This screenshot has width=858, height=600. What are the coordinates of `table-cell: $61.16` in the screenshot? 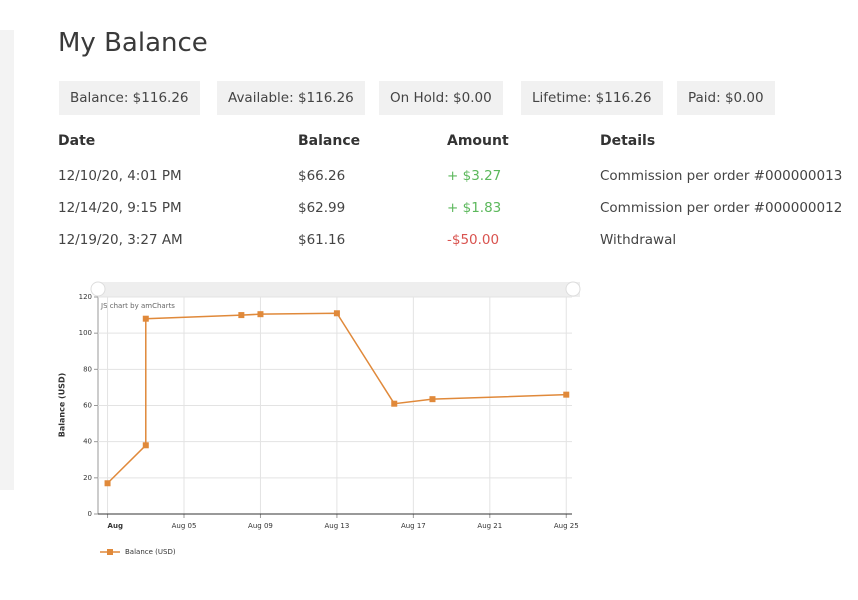 It's located at (322, 240).